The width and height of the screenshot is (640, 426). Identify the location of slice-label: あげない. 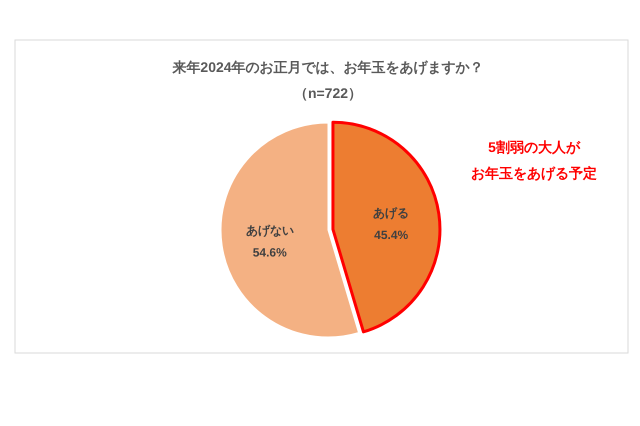
(270, 230).